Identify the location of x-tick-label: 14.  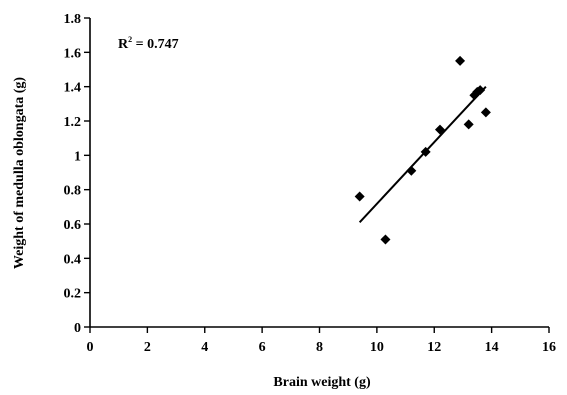
(492, 347).